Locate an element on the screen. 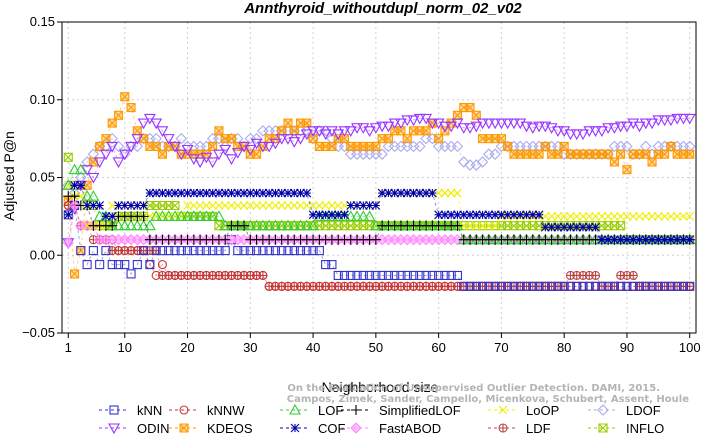 Image resolution: width=702 pixels, height=434 pixels. legend-label-kdeos: KDEOS is located at coordinates (230, 427).